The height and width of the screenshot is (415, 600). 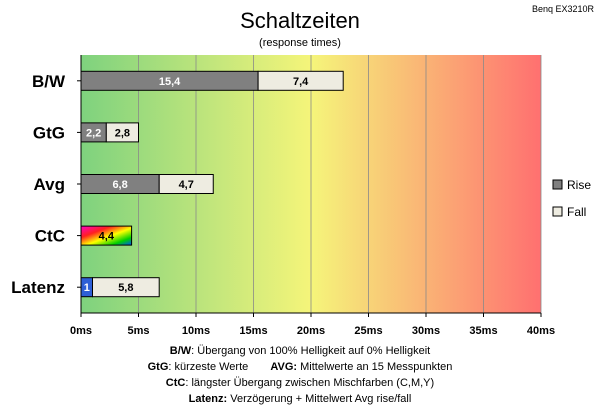 I want to click on rise-value-label: 2,2, so click(x=93, y=133).